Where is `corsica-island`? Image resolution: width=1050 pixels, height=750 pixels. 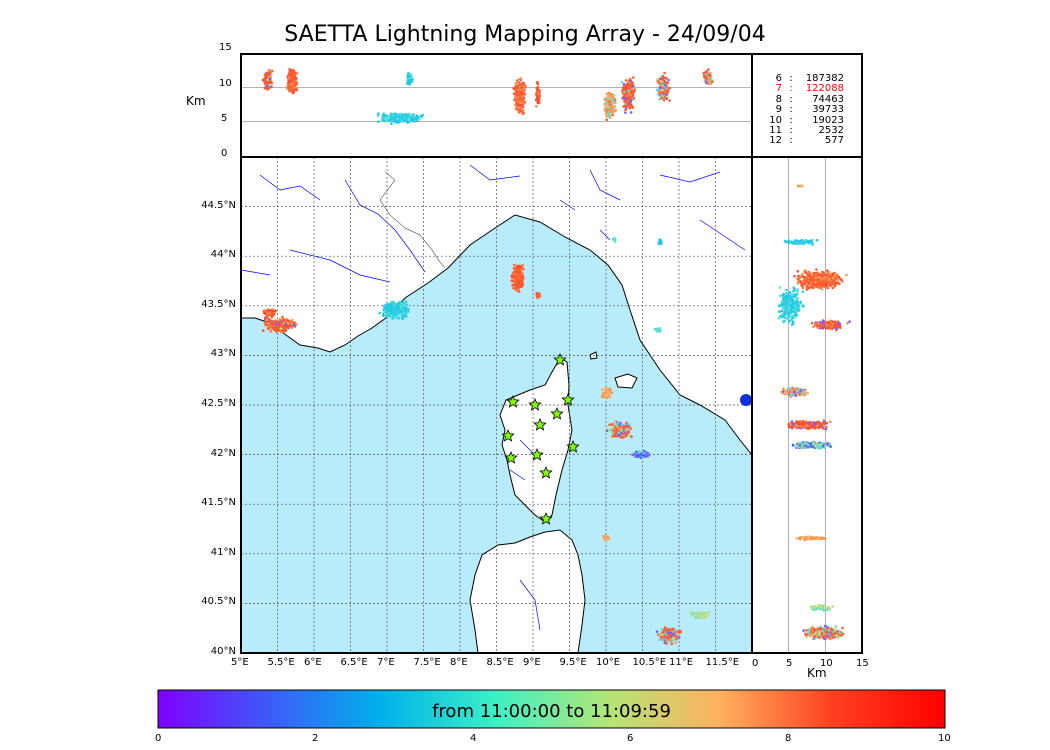 corsica-island is located at coordinates (536, 440).